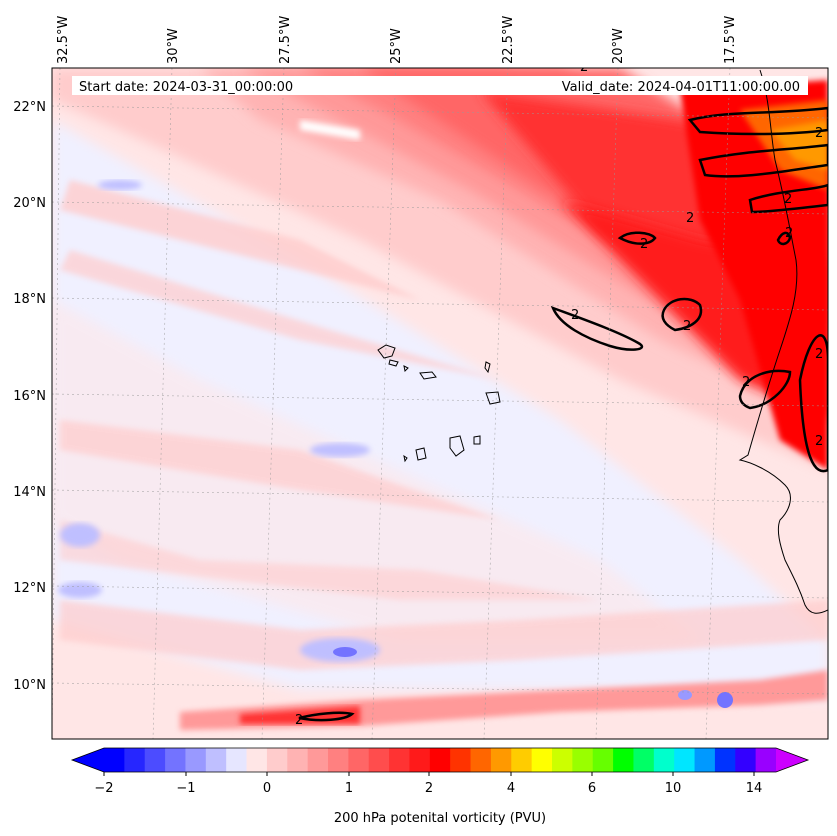  I want to click on lon-label: 17.5°W, so click(730, 40).